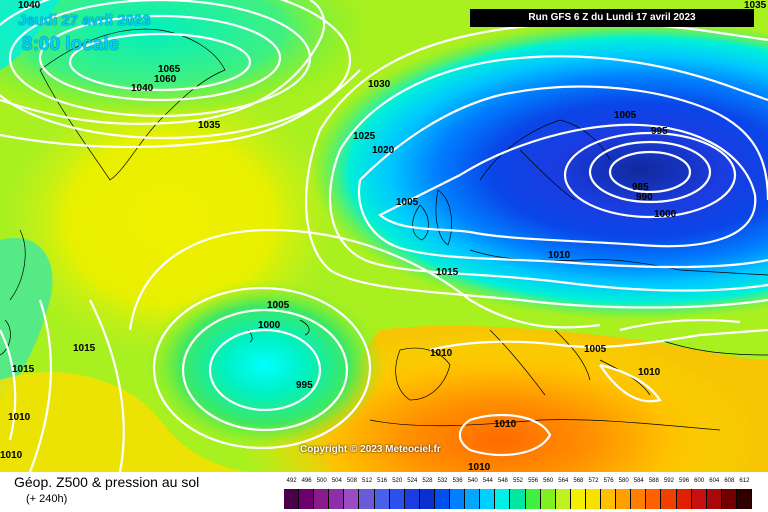 The height and width of the screenshot is (512, 768). Describe the element at coordinates (668, 481) in the screenshot. I see `scale-value: 592` at that location.